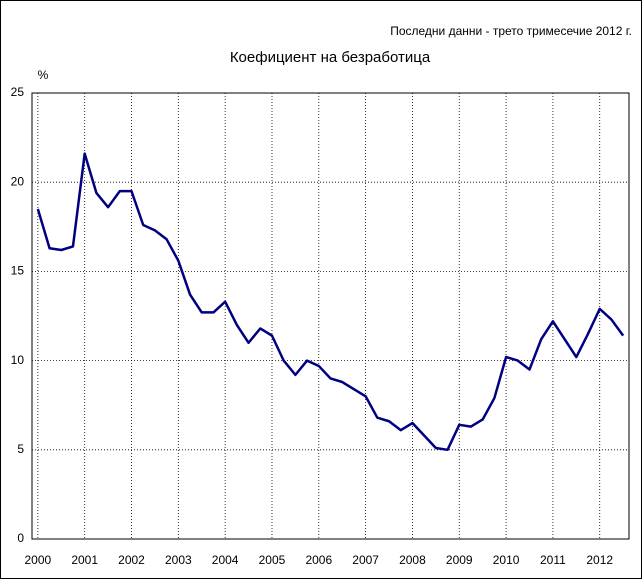  Describe the element at coordinates (20, 538) in the screenshot. I see `y-tick-label: 0` at that location.